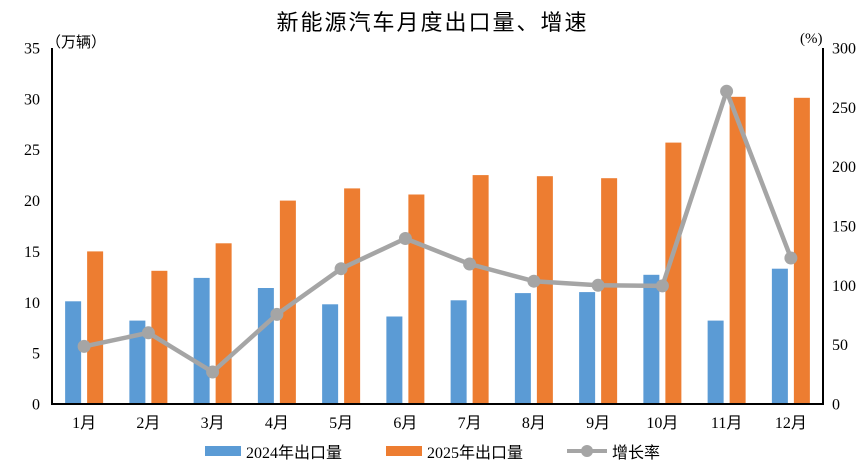  What do you see at coordinates (598, 285) in the screenshot?
I see `growth-dot-m9` at bounding box center [598, 285].